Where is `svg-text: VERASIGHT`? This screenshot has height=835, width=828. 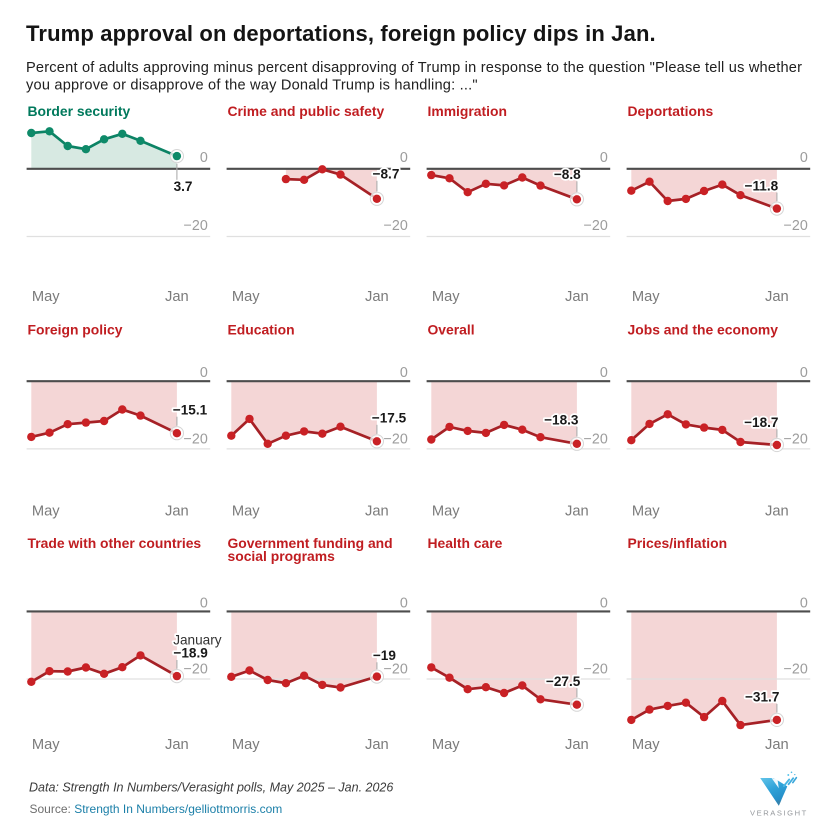 svg-text: VERASIGHT is located at coordinates (779, 812).